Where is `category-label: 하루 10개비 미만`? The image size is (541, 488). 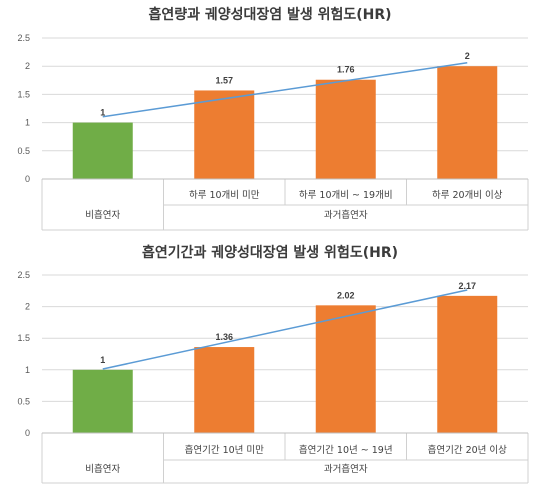
category-label: 하루 10개비 미만 is located at coordinates (224, 195).